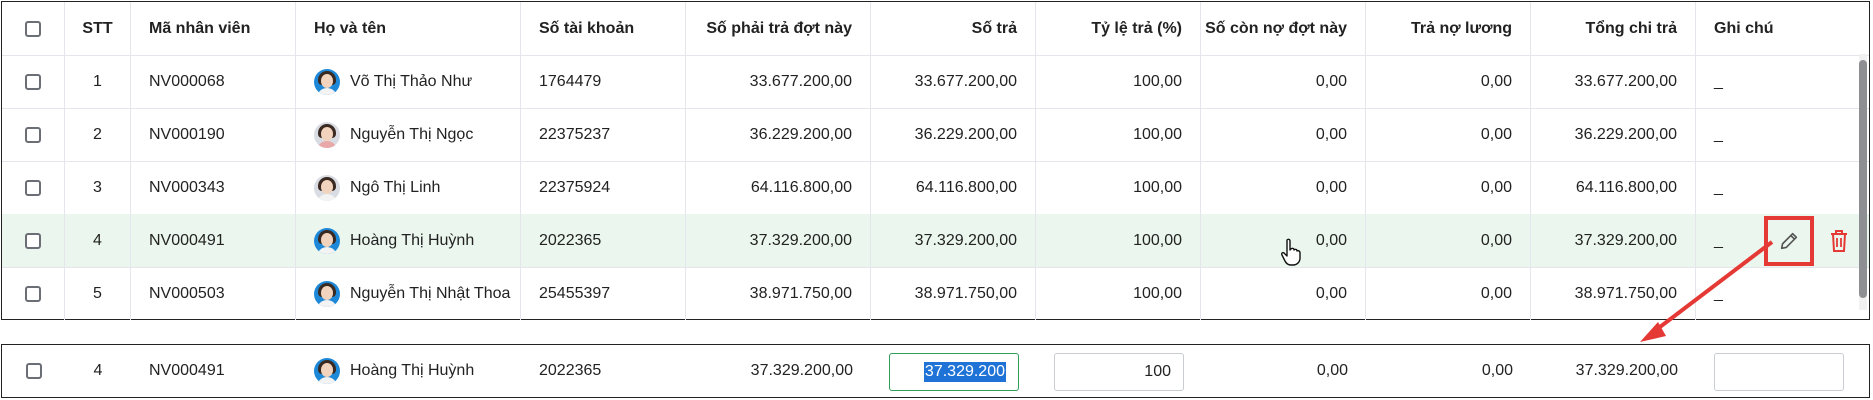 Image resolution: width=1873 pixels, height=400 pixels. What do you see at coordinates (953, 293) in the screenshot?
I see `amount-paid-cell: 38.971.750,00` at bounding box center [953, 293].